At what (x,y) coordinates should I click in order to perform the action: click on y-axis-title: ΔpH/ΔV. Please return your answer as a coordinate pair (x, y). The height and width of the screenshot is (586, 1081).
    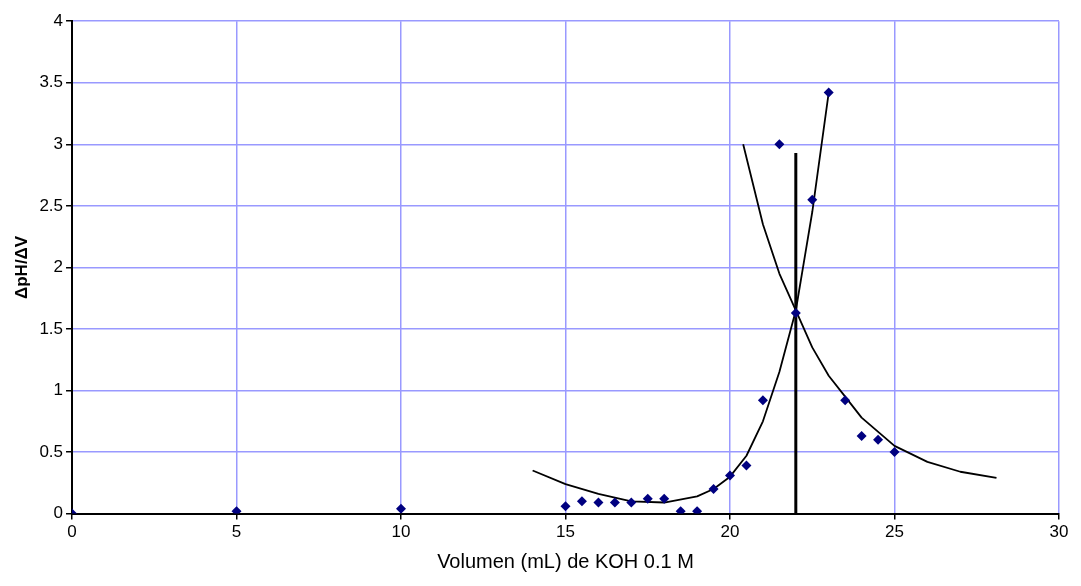
    Looking at the image, I should click on (21, 267).